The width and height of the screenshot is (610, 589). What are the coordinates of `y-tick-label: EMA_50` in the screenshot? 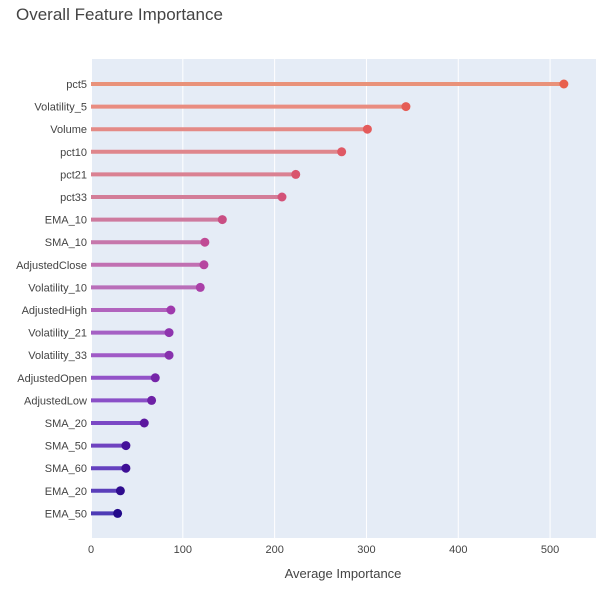 It's located at (66, 514).